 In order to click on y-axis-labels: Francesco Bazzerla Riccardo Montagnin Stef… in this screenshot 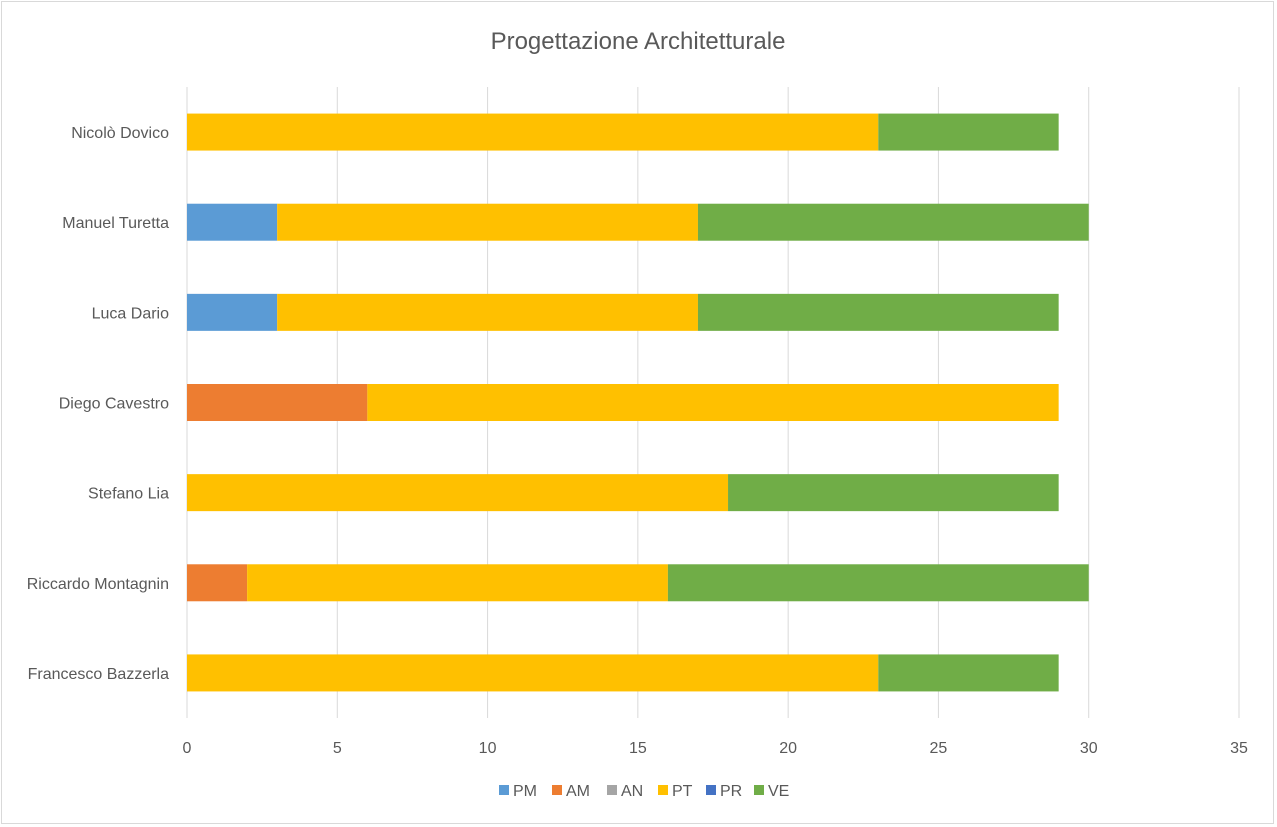, I will do `click(98, 404)`.